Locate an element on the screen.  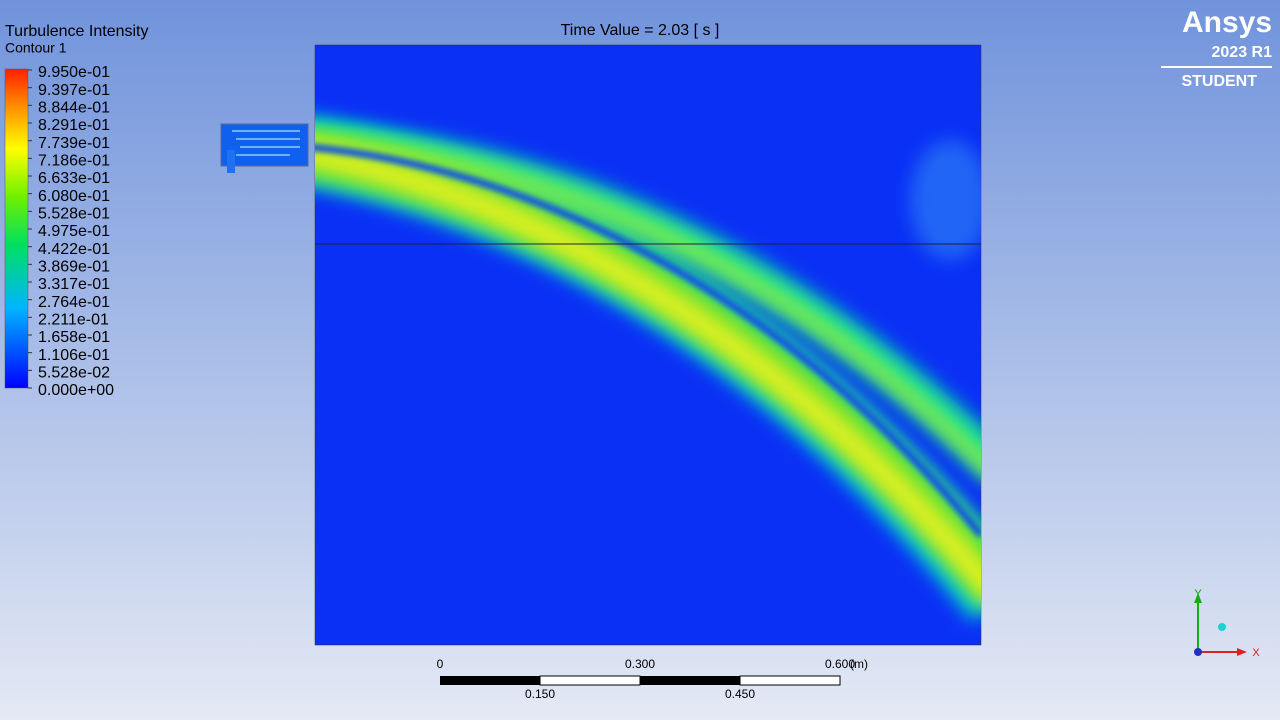
legend-label: 2.764e-01 is located at coordinates (74, 302).